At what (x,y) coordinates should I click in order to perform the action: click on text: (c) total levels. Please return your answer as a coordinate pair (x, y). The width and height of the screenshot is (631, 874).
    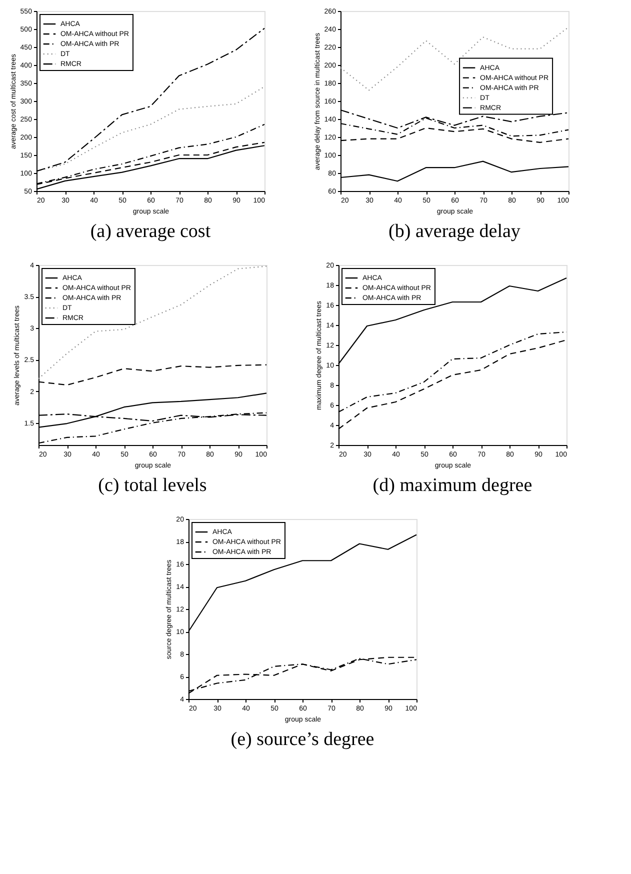
    Looking at the image, I should click on (152, 485).